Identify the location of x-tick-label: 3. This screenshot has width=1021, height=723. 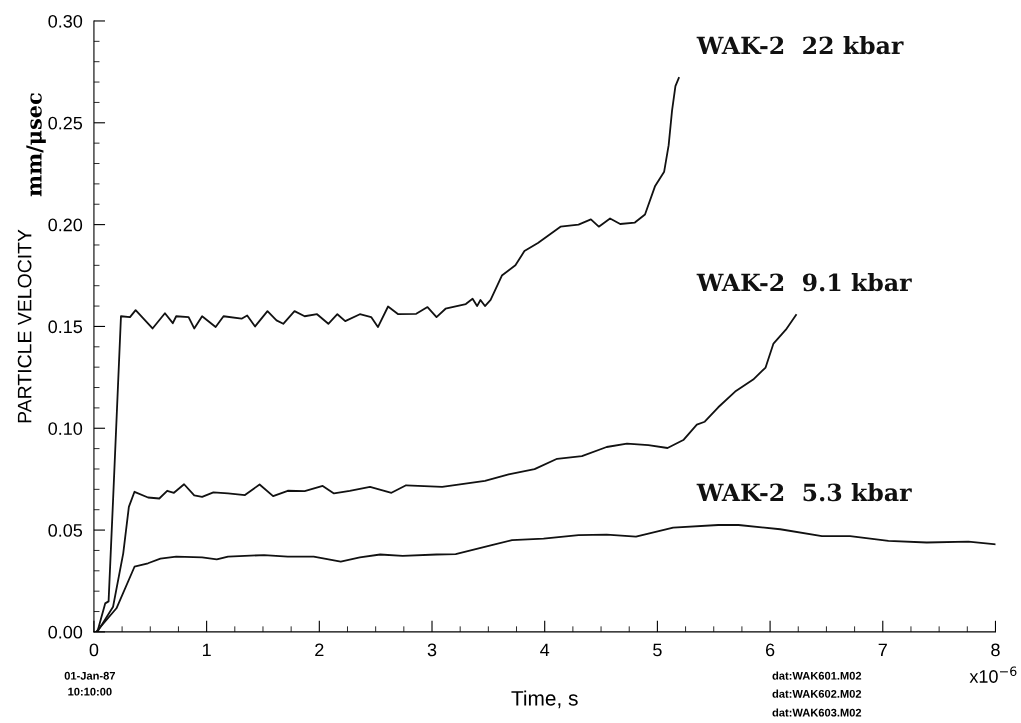
(432, 650).